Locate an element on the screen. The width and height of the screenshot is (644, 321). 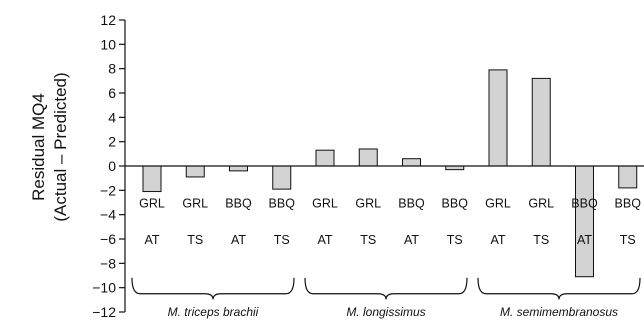
y-tick-label: −12 is located at coordinates (104, 312).